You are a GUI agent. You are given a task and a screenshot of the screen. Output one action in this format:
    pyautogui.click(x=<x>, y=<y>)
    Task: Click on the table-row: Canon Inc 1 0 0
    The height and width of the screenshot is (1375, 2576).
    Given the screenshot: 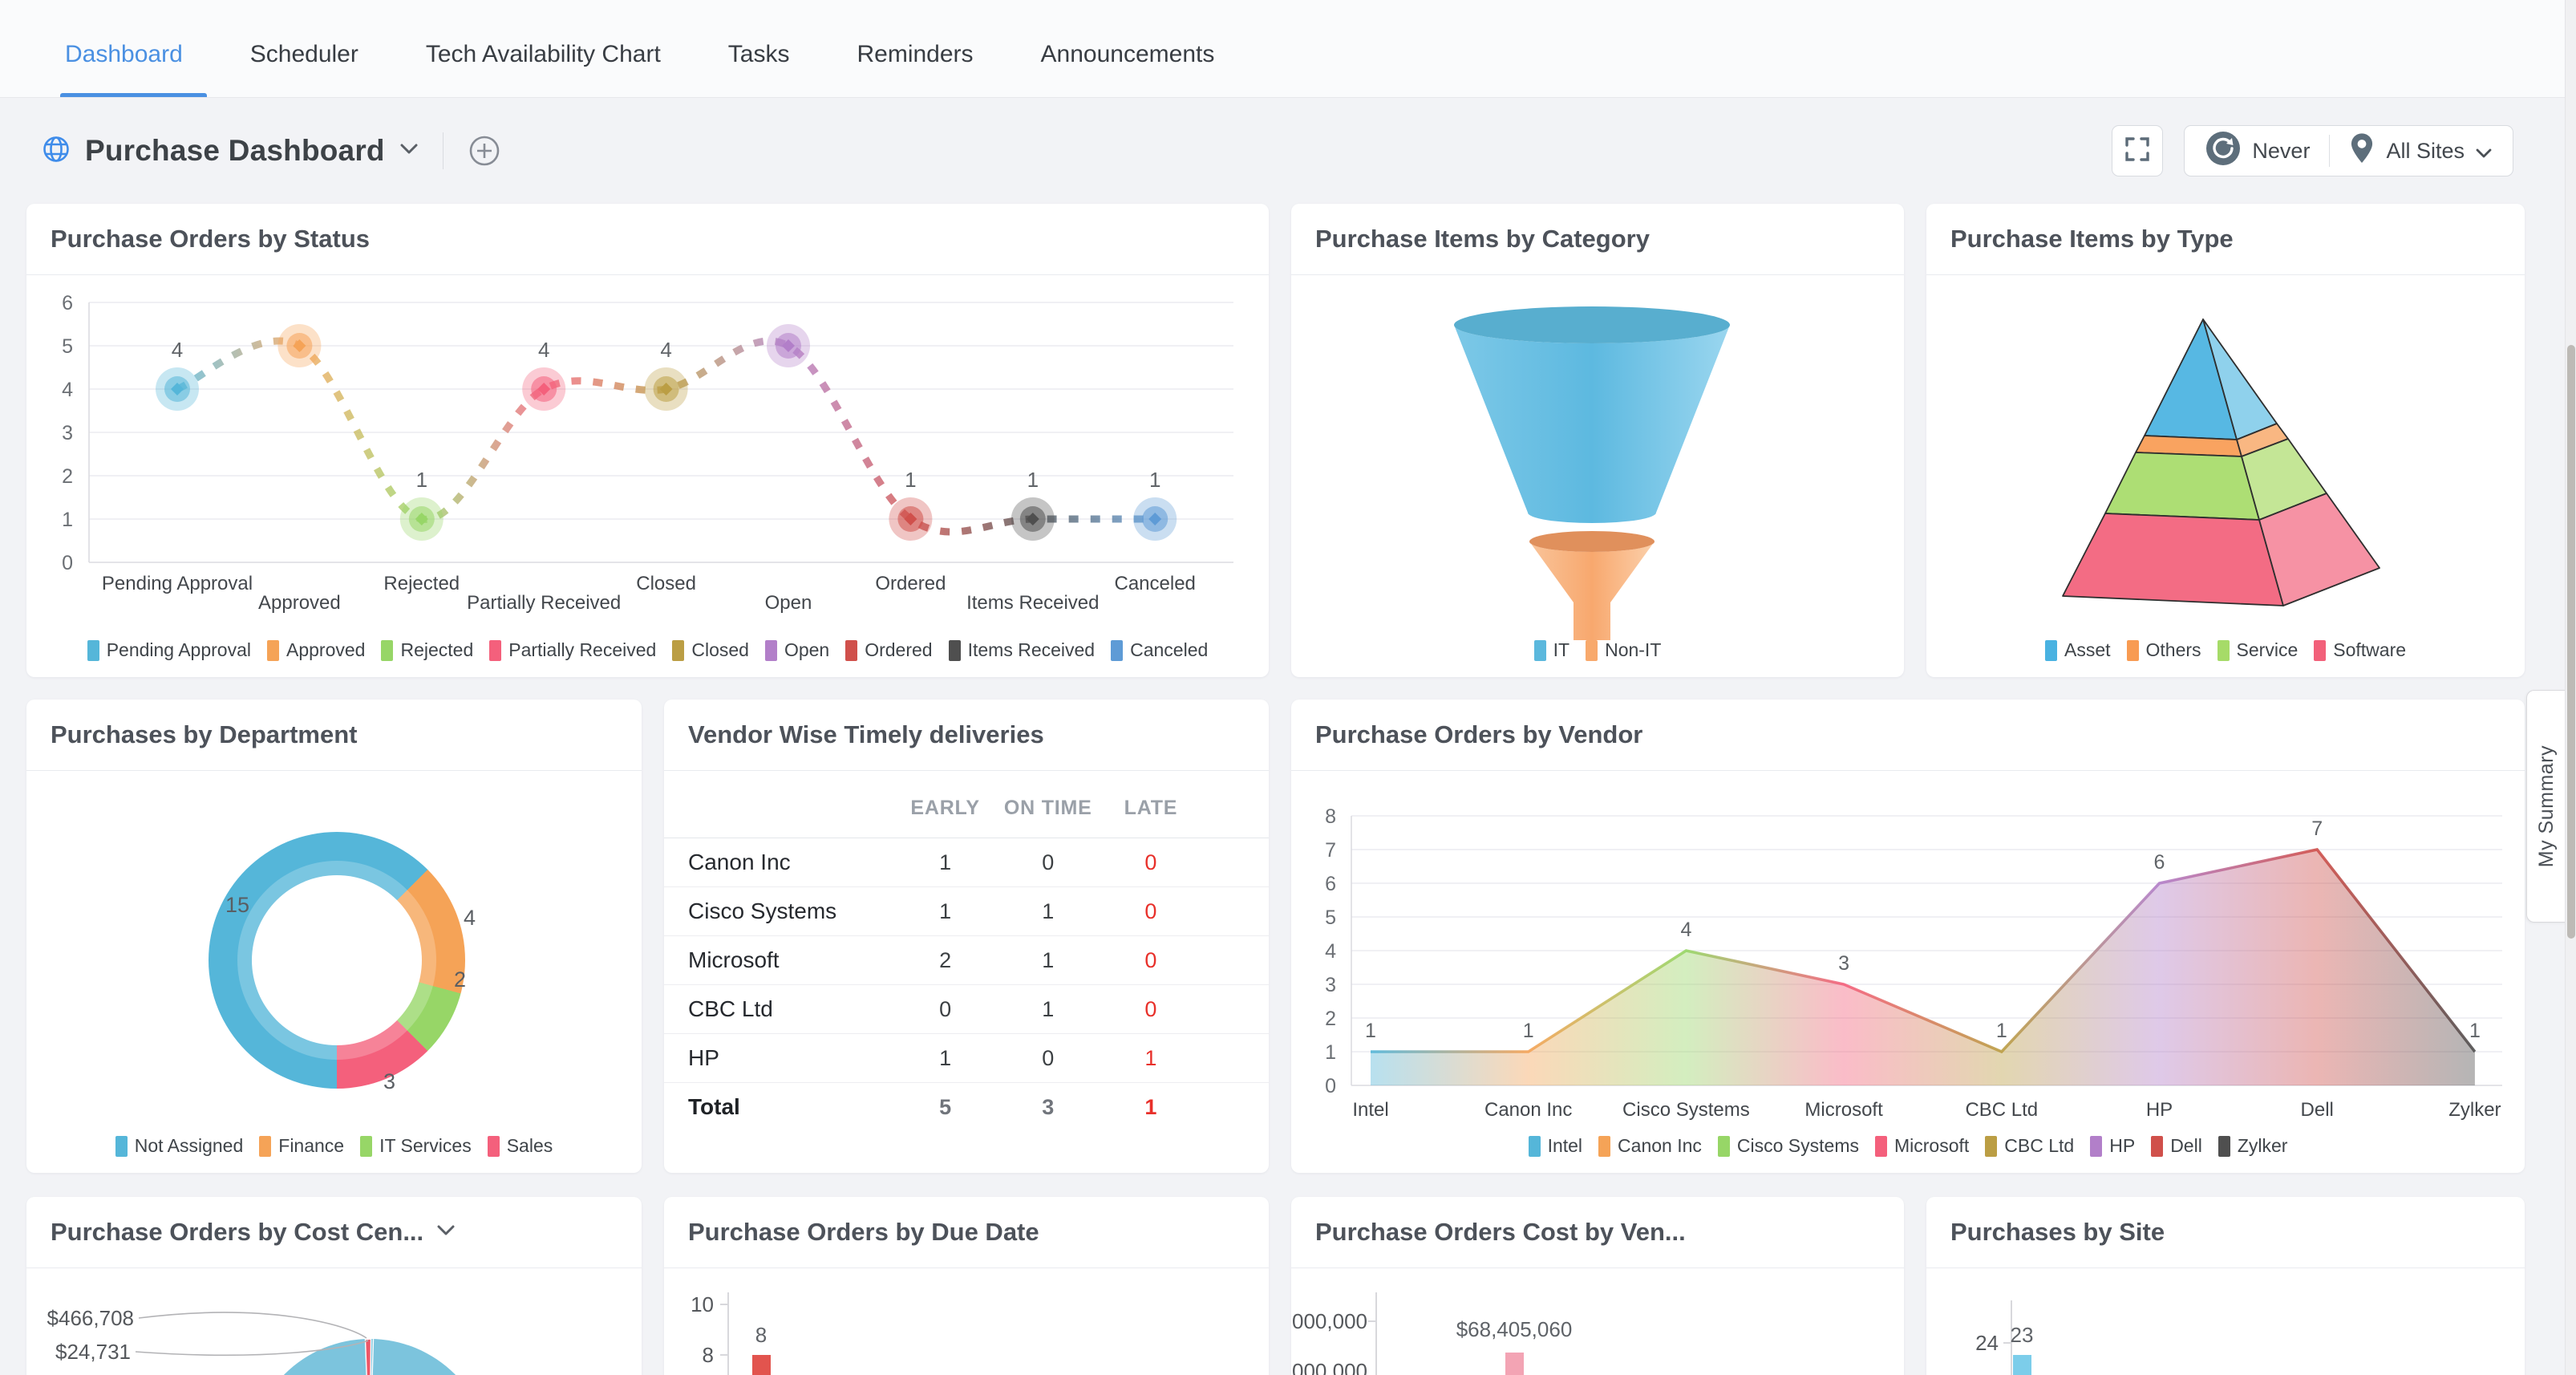 What is the action you would take?
    pyautogui.click(x=966, y=863)
    